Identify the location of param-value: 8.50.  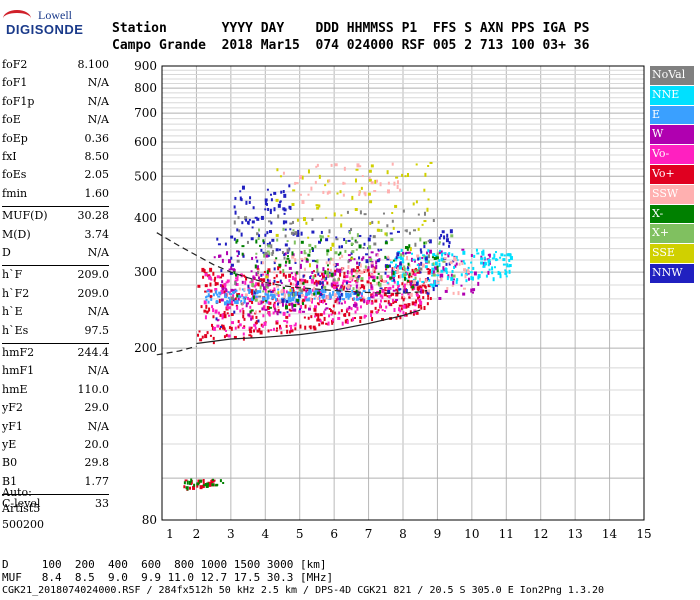
(97, 156).